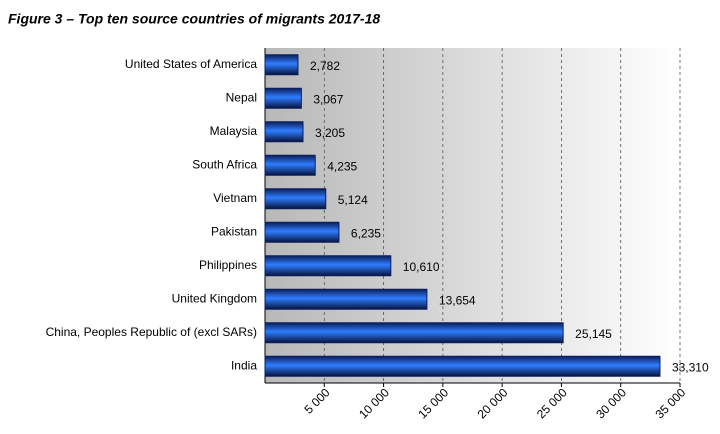 The height and width of the screenshot is (434, 720). Describe the element at coordinates (593, 334) in the screenshot. I see `value-label: 25,145` at that location.